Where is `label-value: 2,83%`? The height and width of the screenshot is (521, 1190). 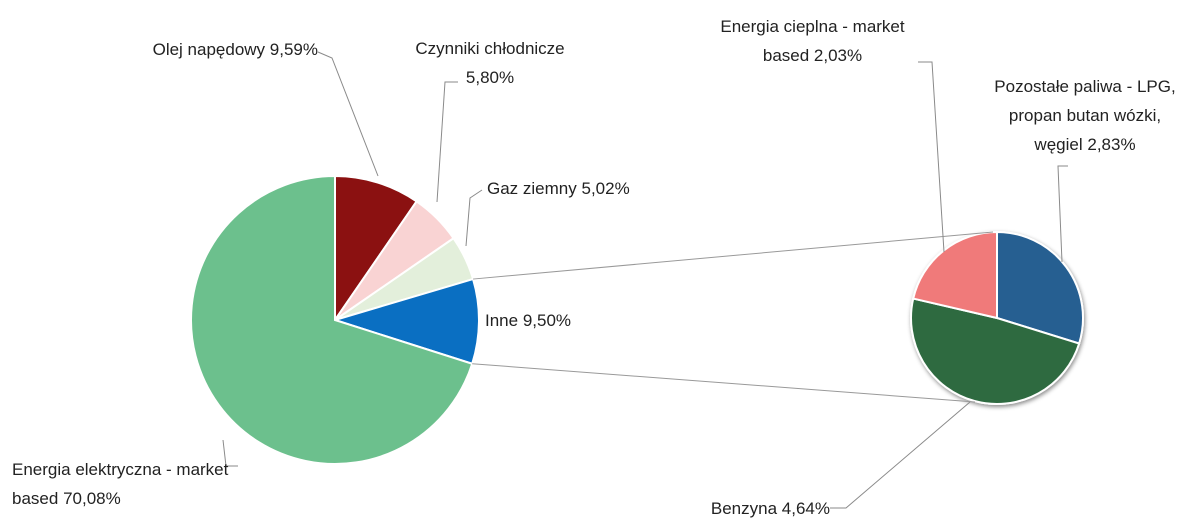
label-value: 2,83% is located at coordinates (1111, 144).